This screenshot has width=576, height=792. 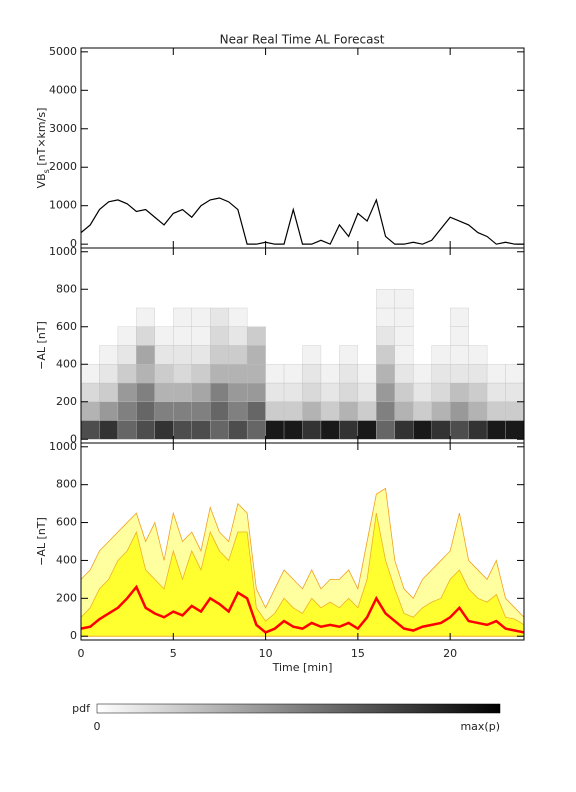 I want to click on y-axis-label-sub: s, so click(x=46, y=171).